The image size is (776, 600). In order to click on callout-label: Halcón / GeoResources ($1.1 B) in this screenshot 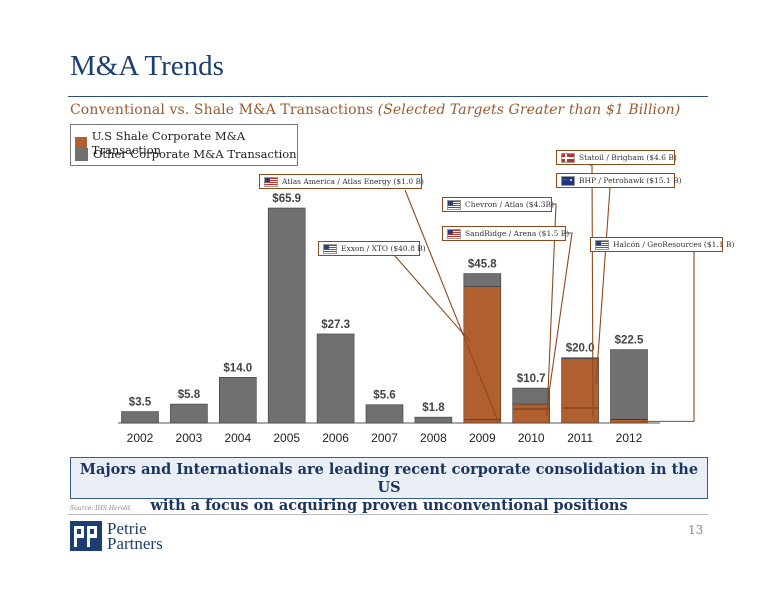, I will do `click(674, 244)`.